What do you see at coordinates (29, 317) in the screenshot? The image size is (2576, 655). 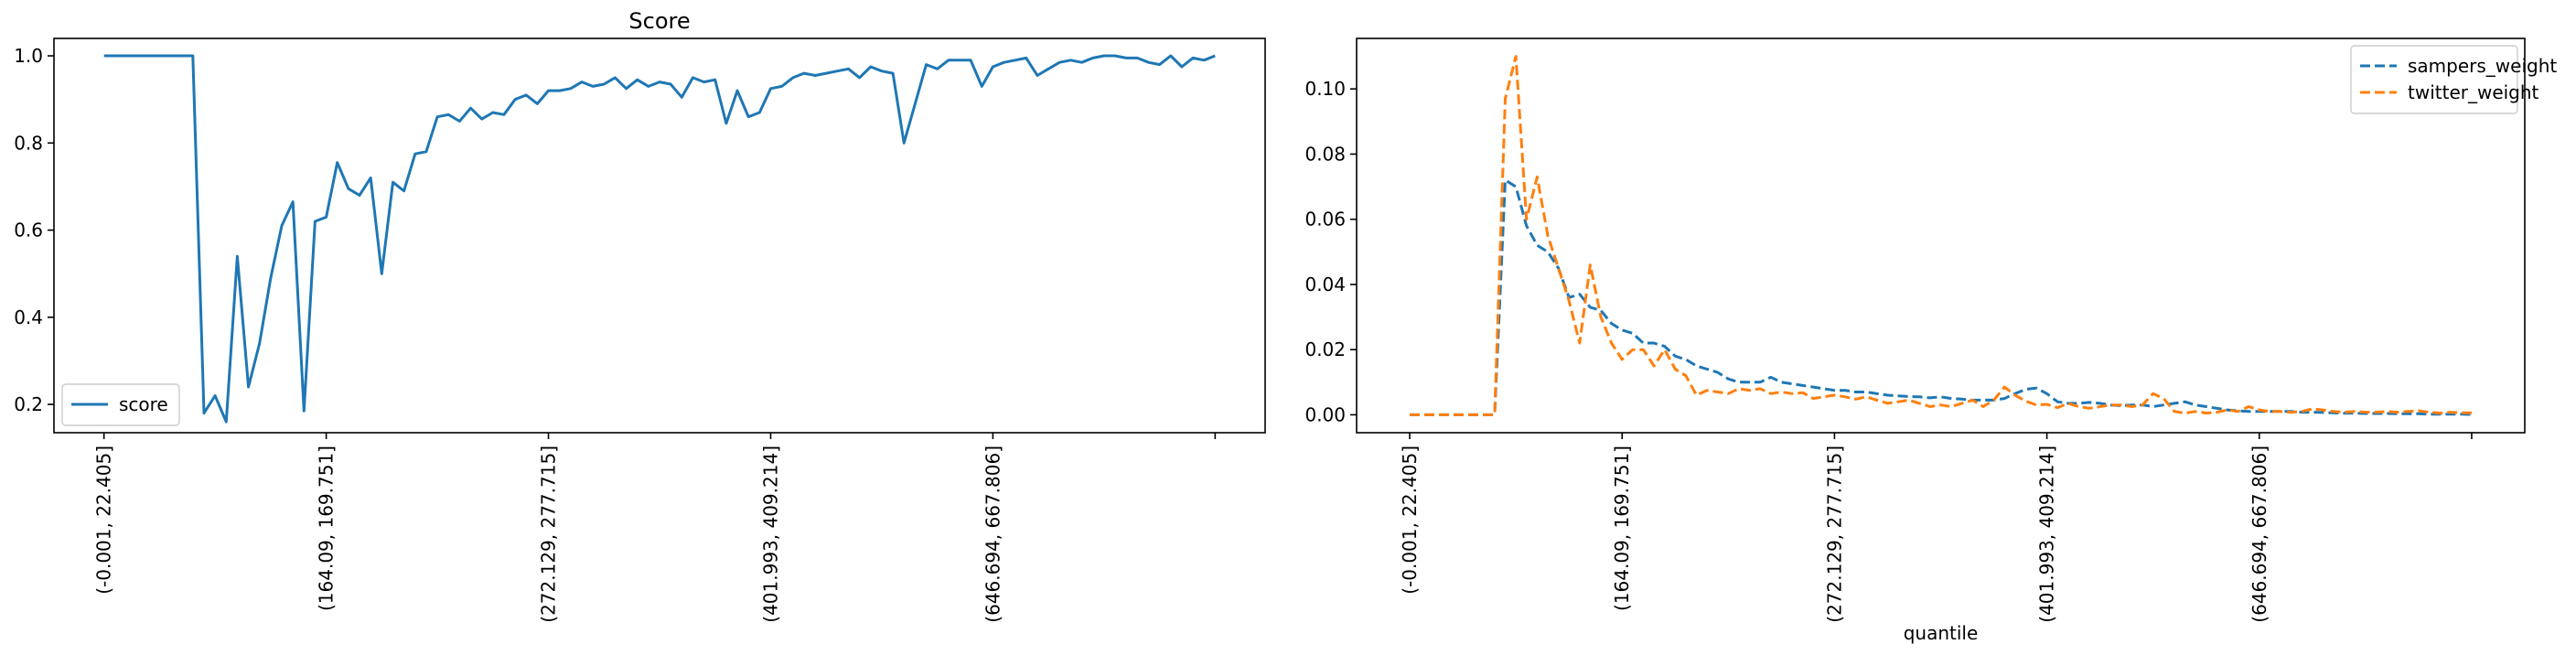 I see `y-tick-label: 0.4` at bounding box center [29, 317].